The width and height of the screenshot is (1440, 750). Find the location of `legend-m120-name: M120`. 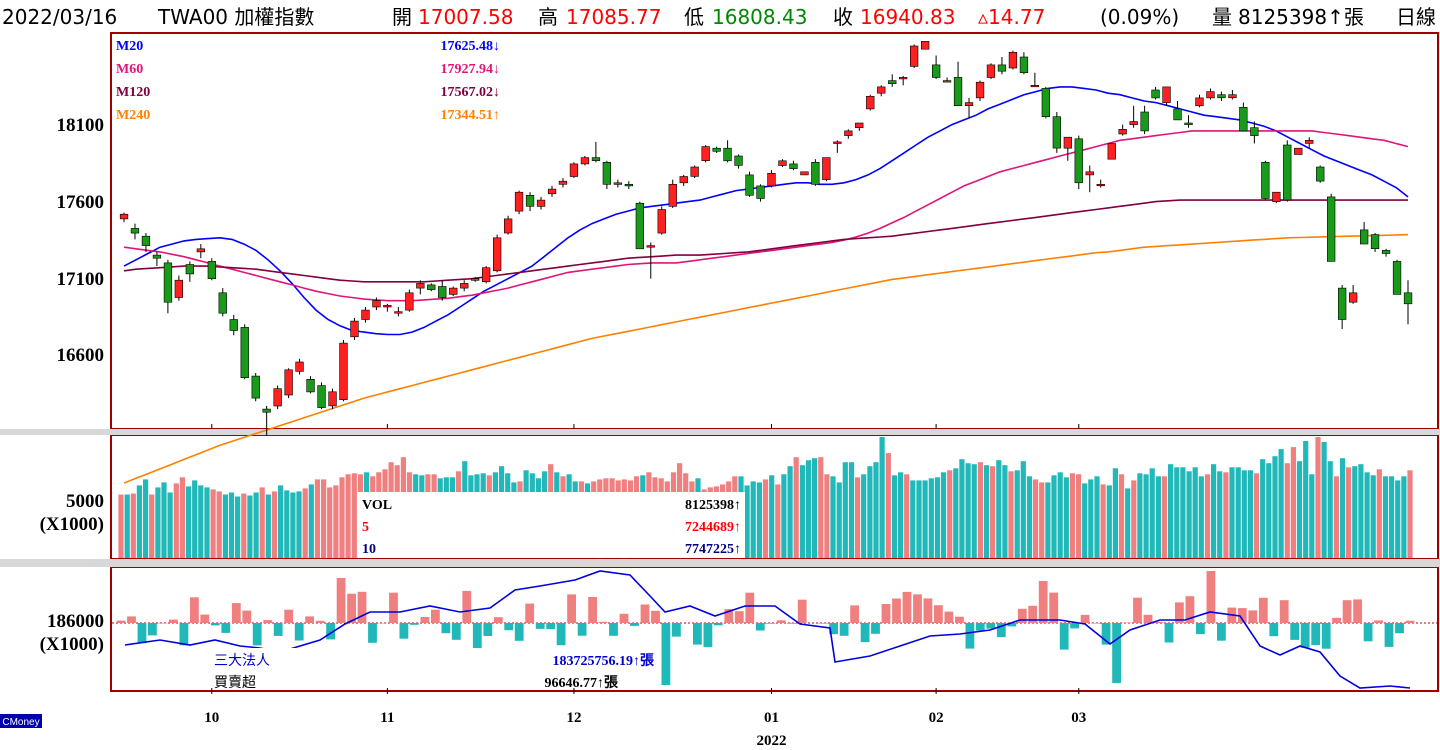

legend-m120-name: M120 is located at coordinates (133, 92).